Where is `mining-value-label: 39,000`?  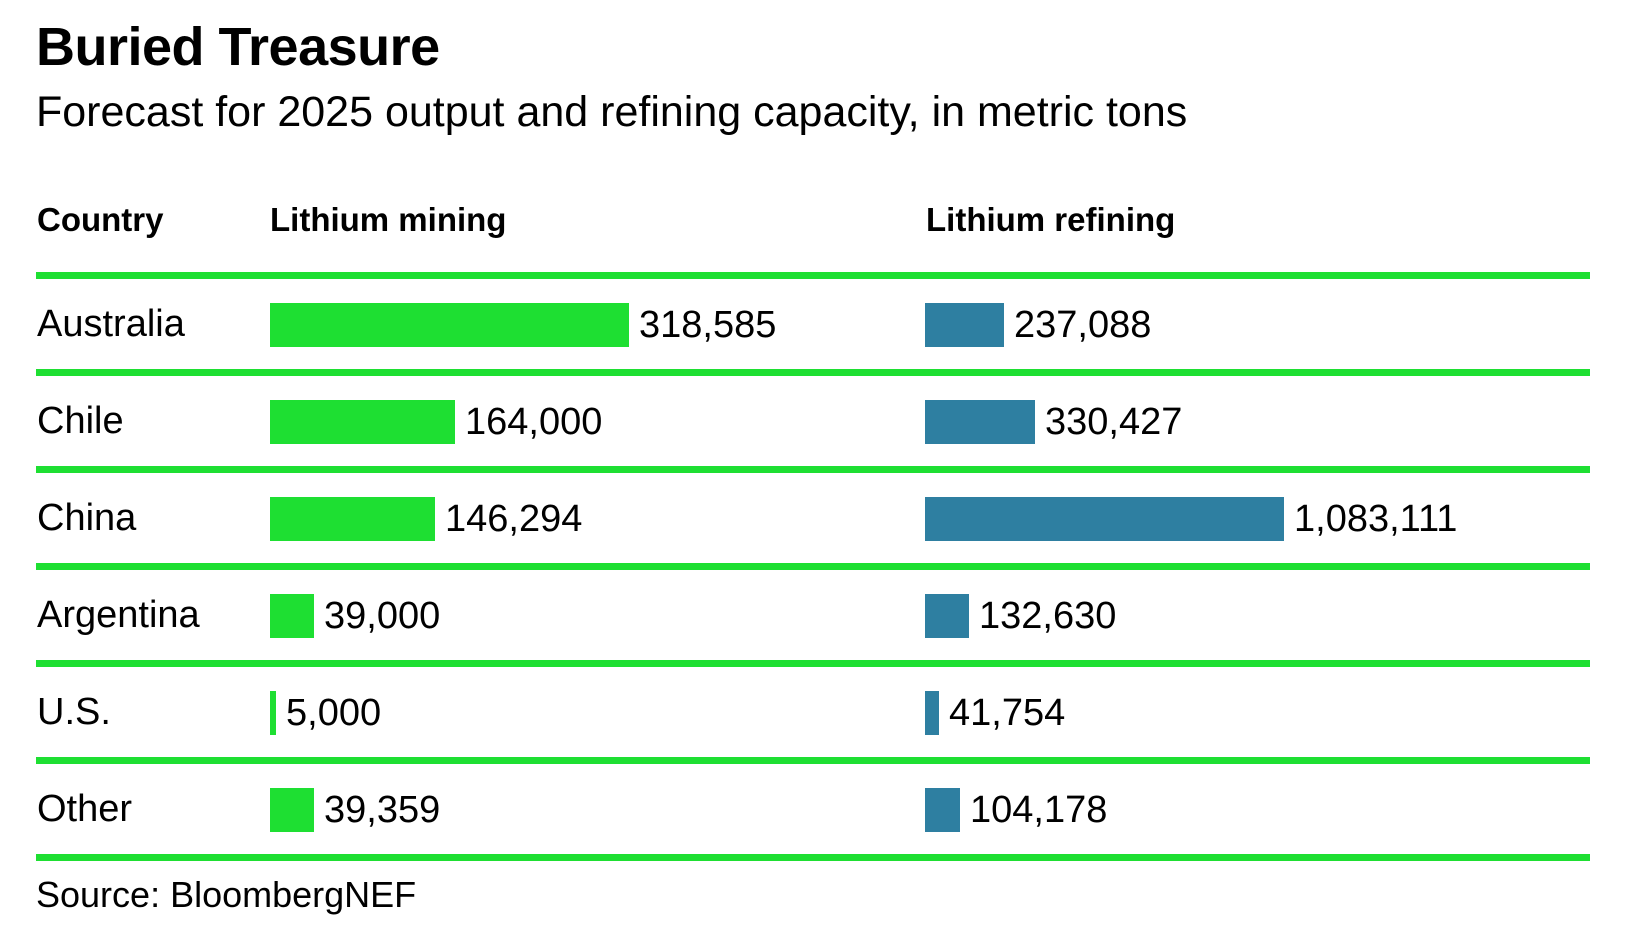 mining-value-label: 39,000 is located at coordinates (382, 616).